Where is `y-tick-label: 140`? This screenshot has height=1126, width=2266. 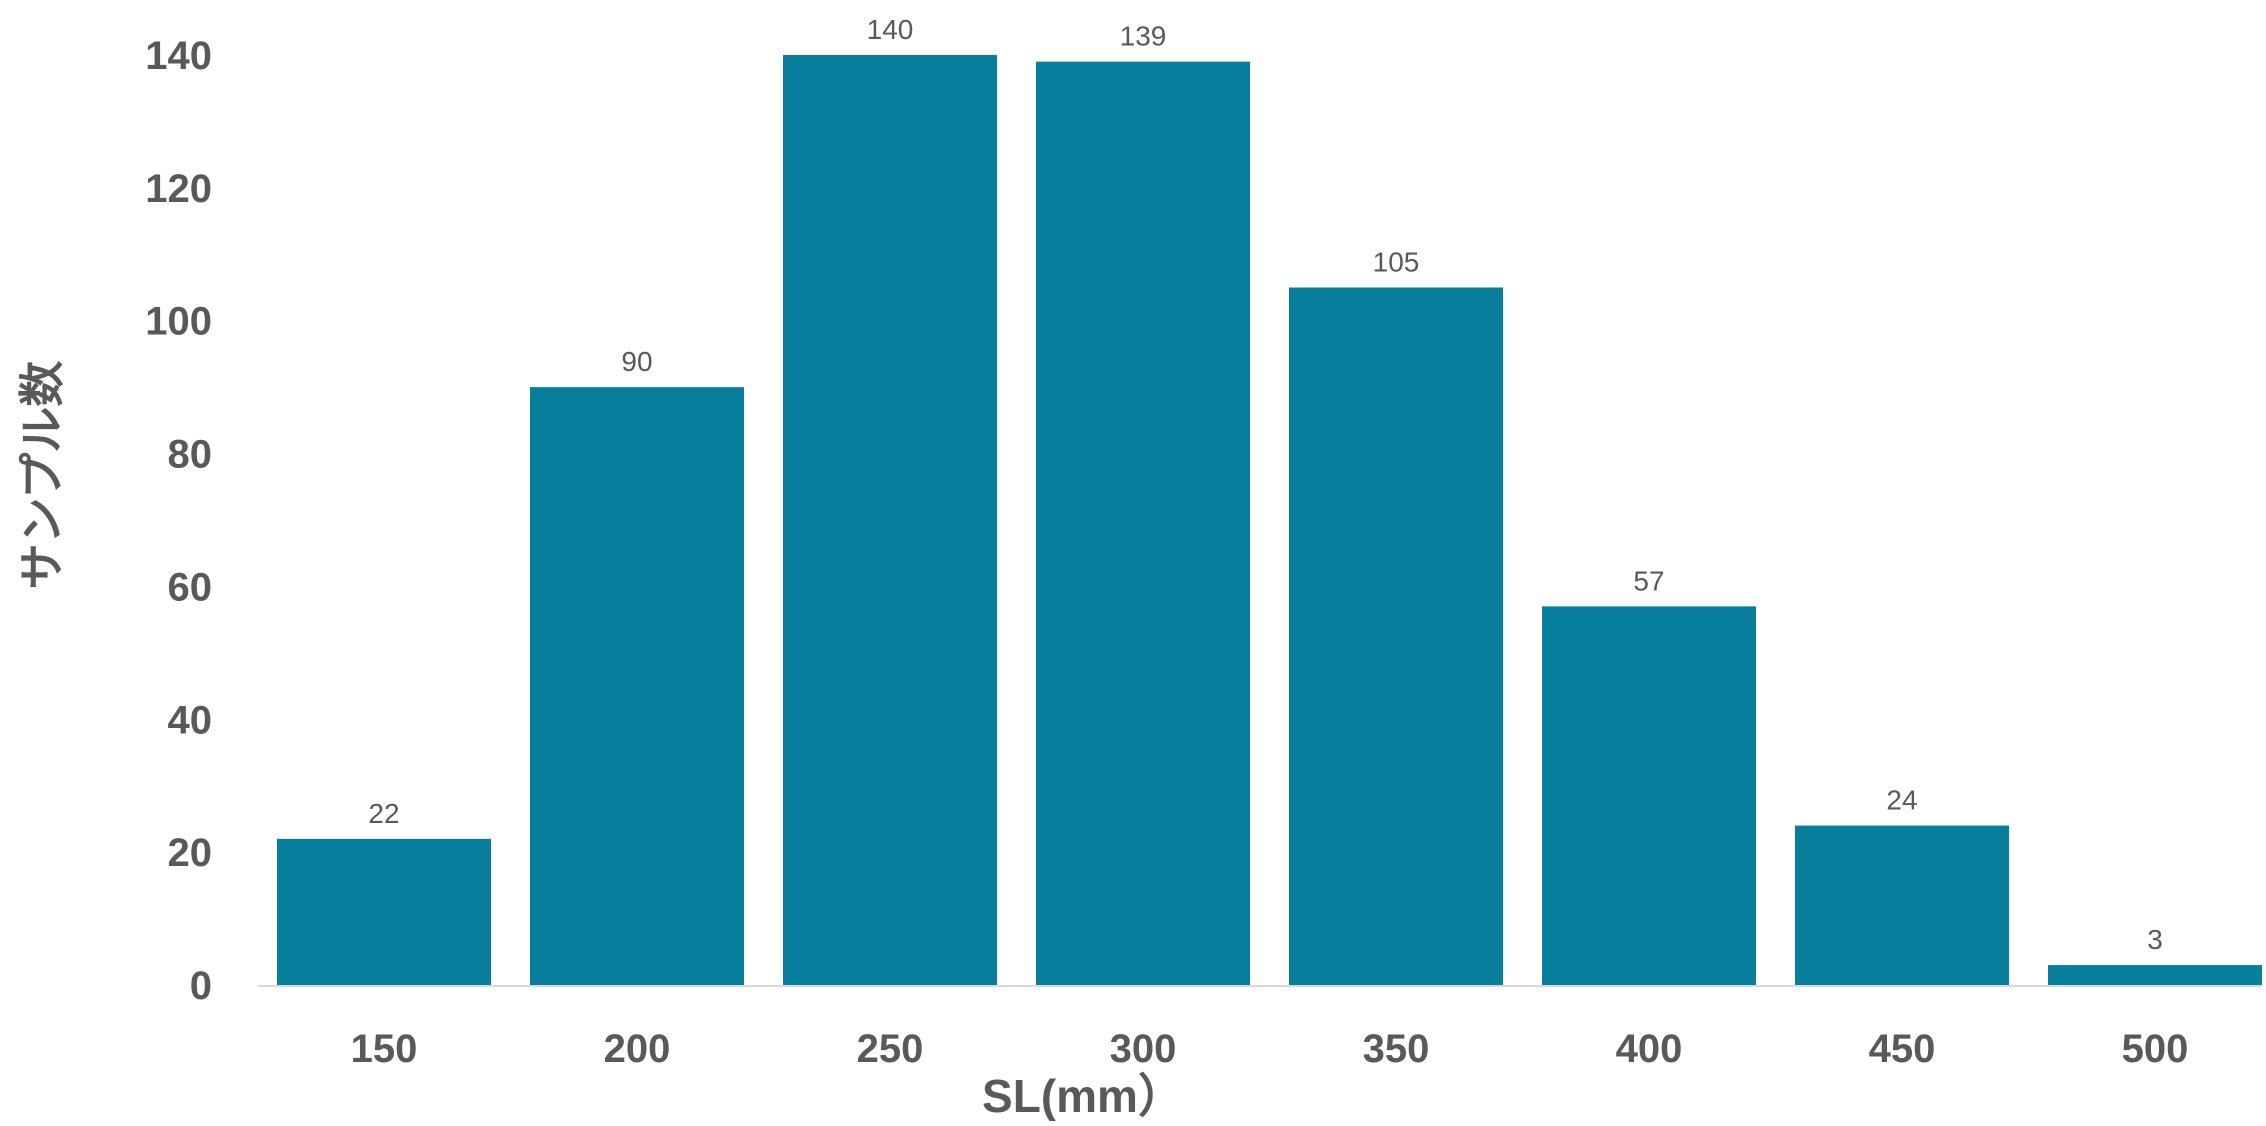 y-tick-label: 140 is located at coordinates (178, 56).